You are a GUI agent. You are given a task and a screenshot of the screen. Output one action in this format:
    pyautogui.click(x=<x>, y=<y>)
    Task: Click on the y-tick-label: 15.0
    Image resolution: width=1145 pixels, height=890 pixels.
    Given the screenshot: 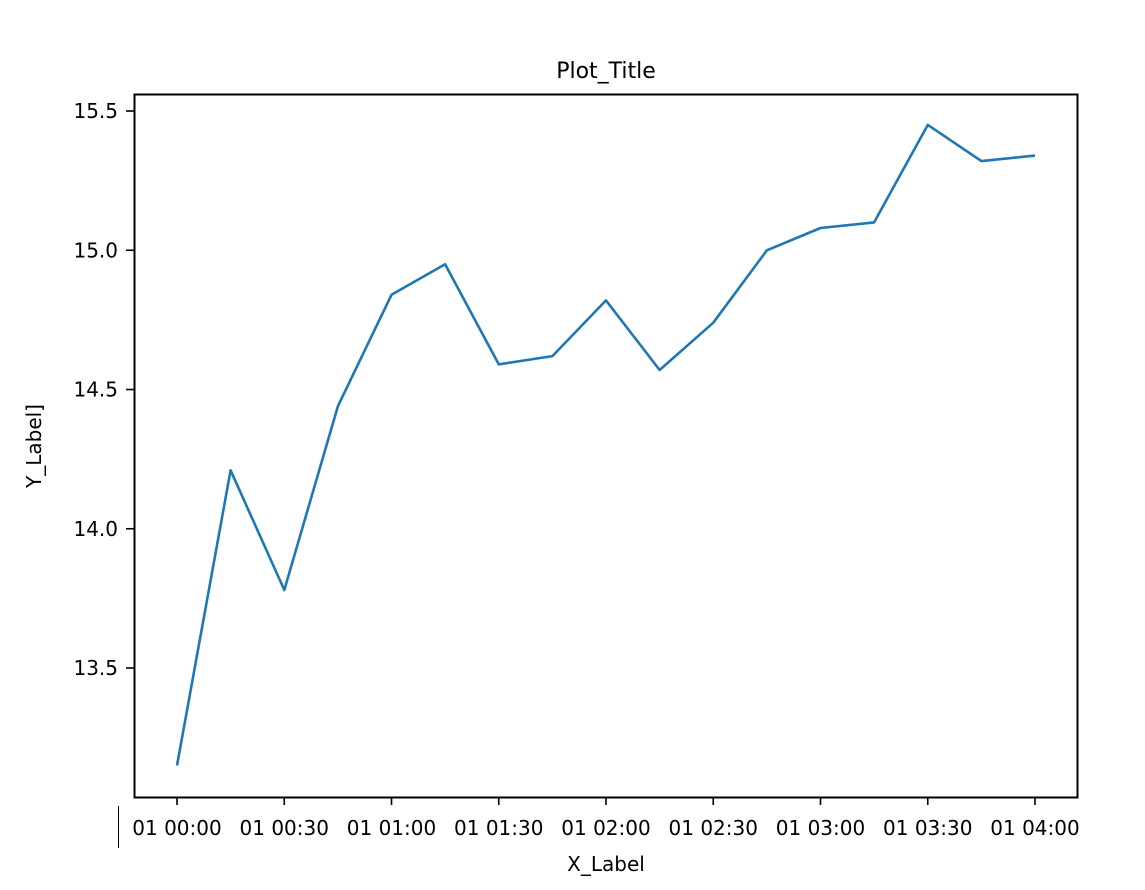 What is the action you would take?
    pyautogui.click(x=95, y=250)
    